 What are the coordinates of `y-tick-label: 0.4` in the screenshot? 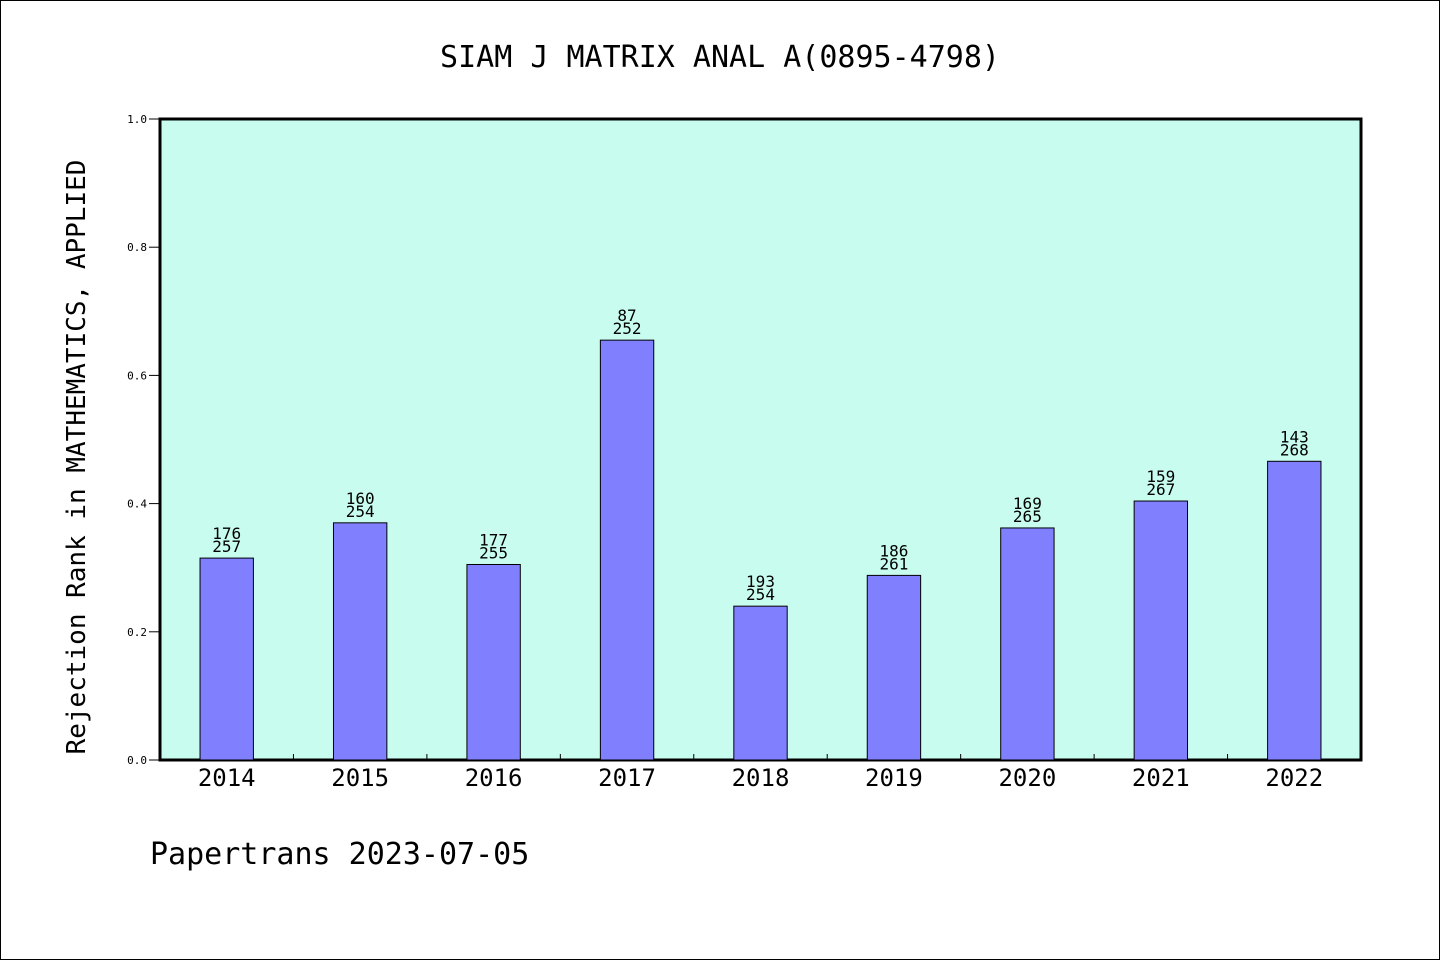 It's located at (137, 504).